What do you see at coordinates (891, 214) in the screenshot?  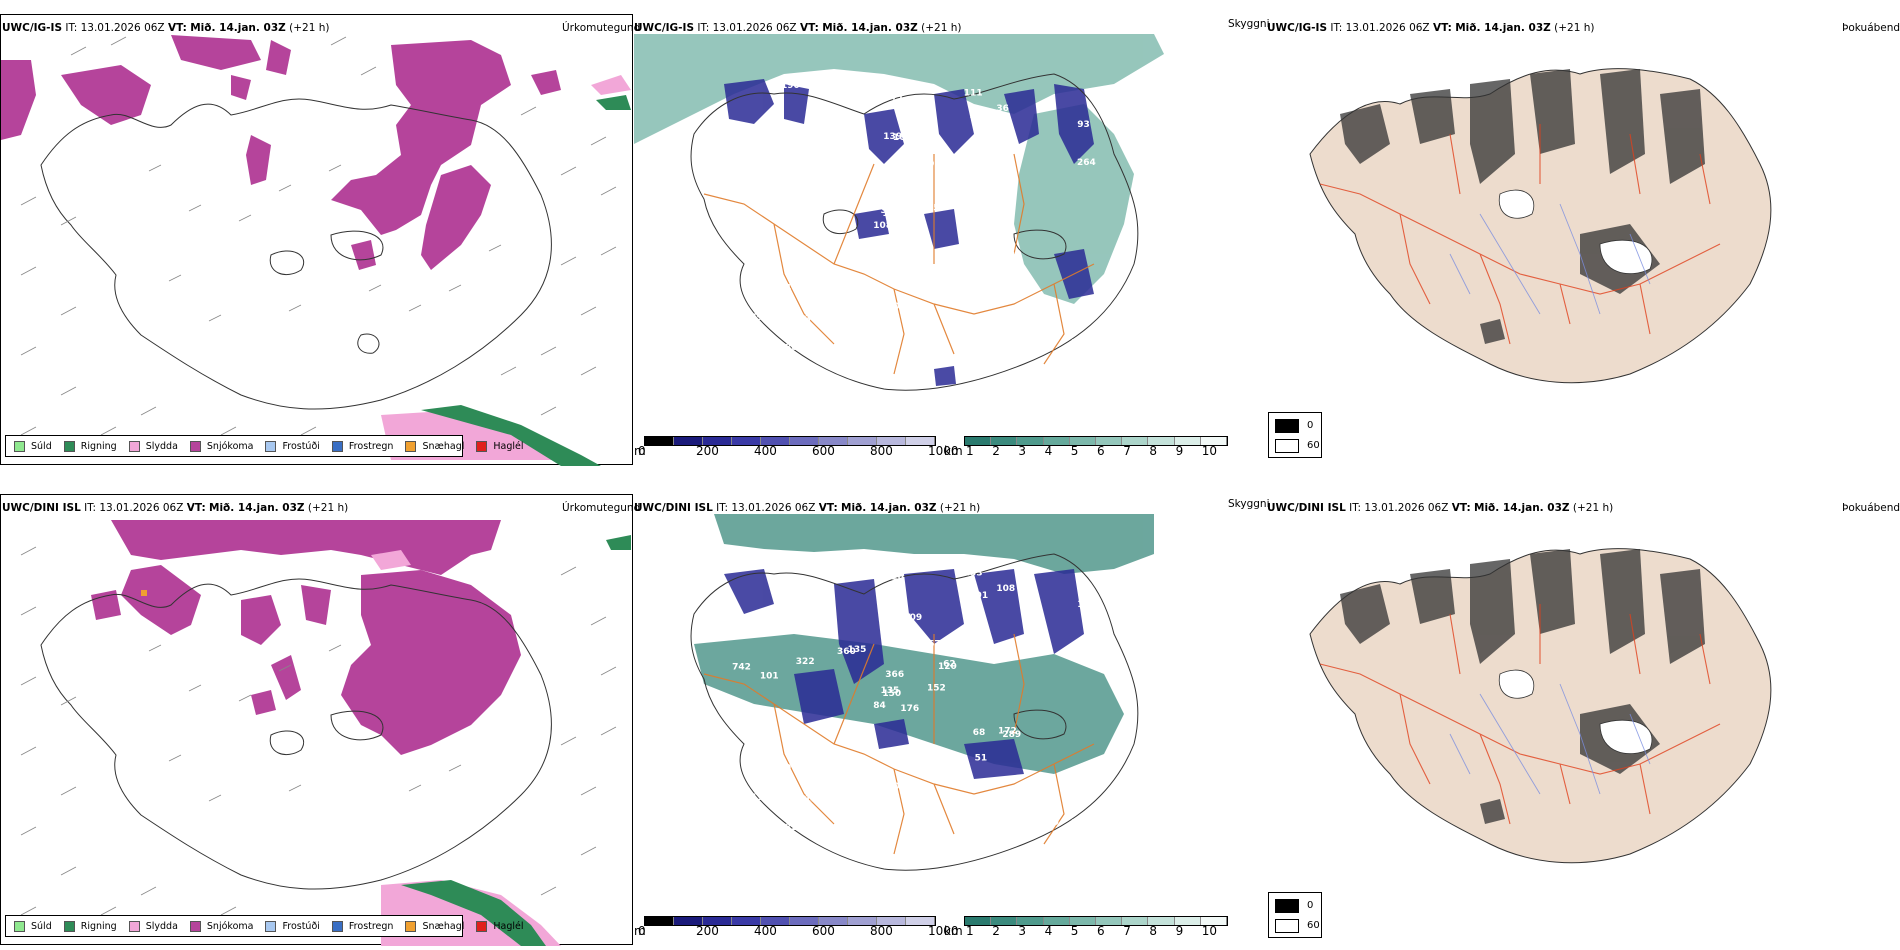 I see `visibility-value-label: 140` at bounding box center [891, 214].